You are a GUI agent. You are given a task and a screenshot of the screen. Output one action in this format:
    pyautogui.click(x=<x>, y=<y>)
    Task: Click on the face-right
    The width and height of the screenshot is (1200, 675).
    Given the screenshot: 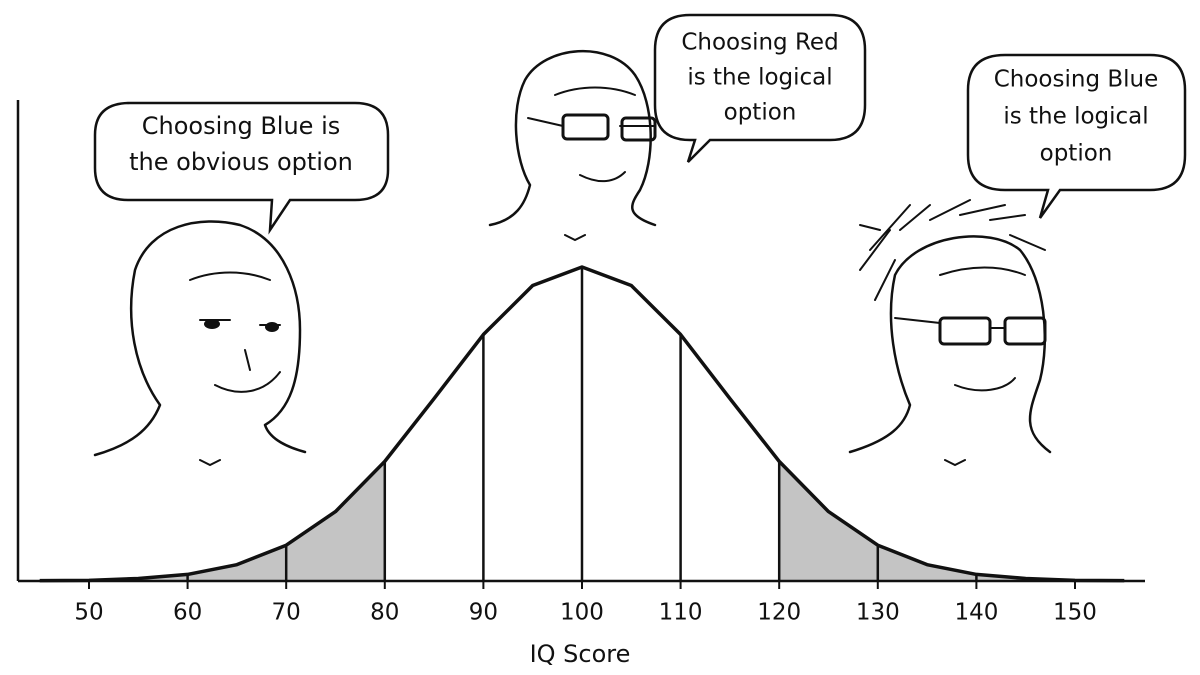 What is the action you would take?
    pyautogui.click(x=950, y=333)
    